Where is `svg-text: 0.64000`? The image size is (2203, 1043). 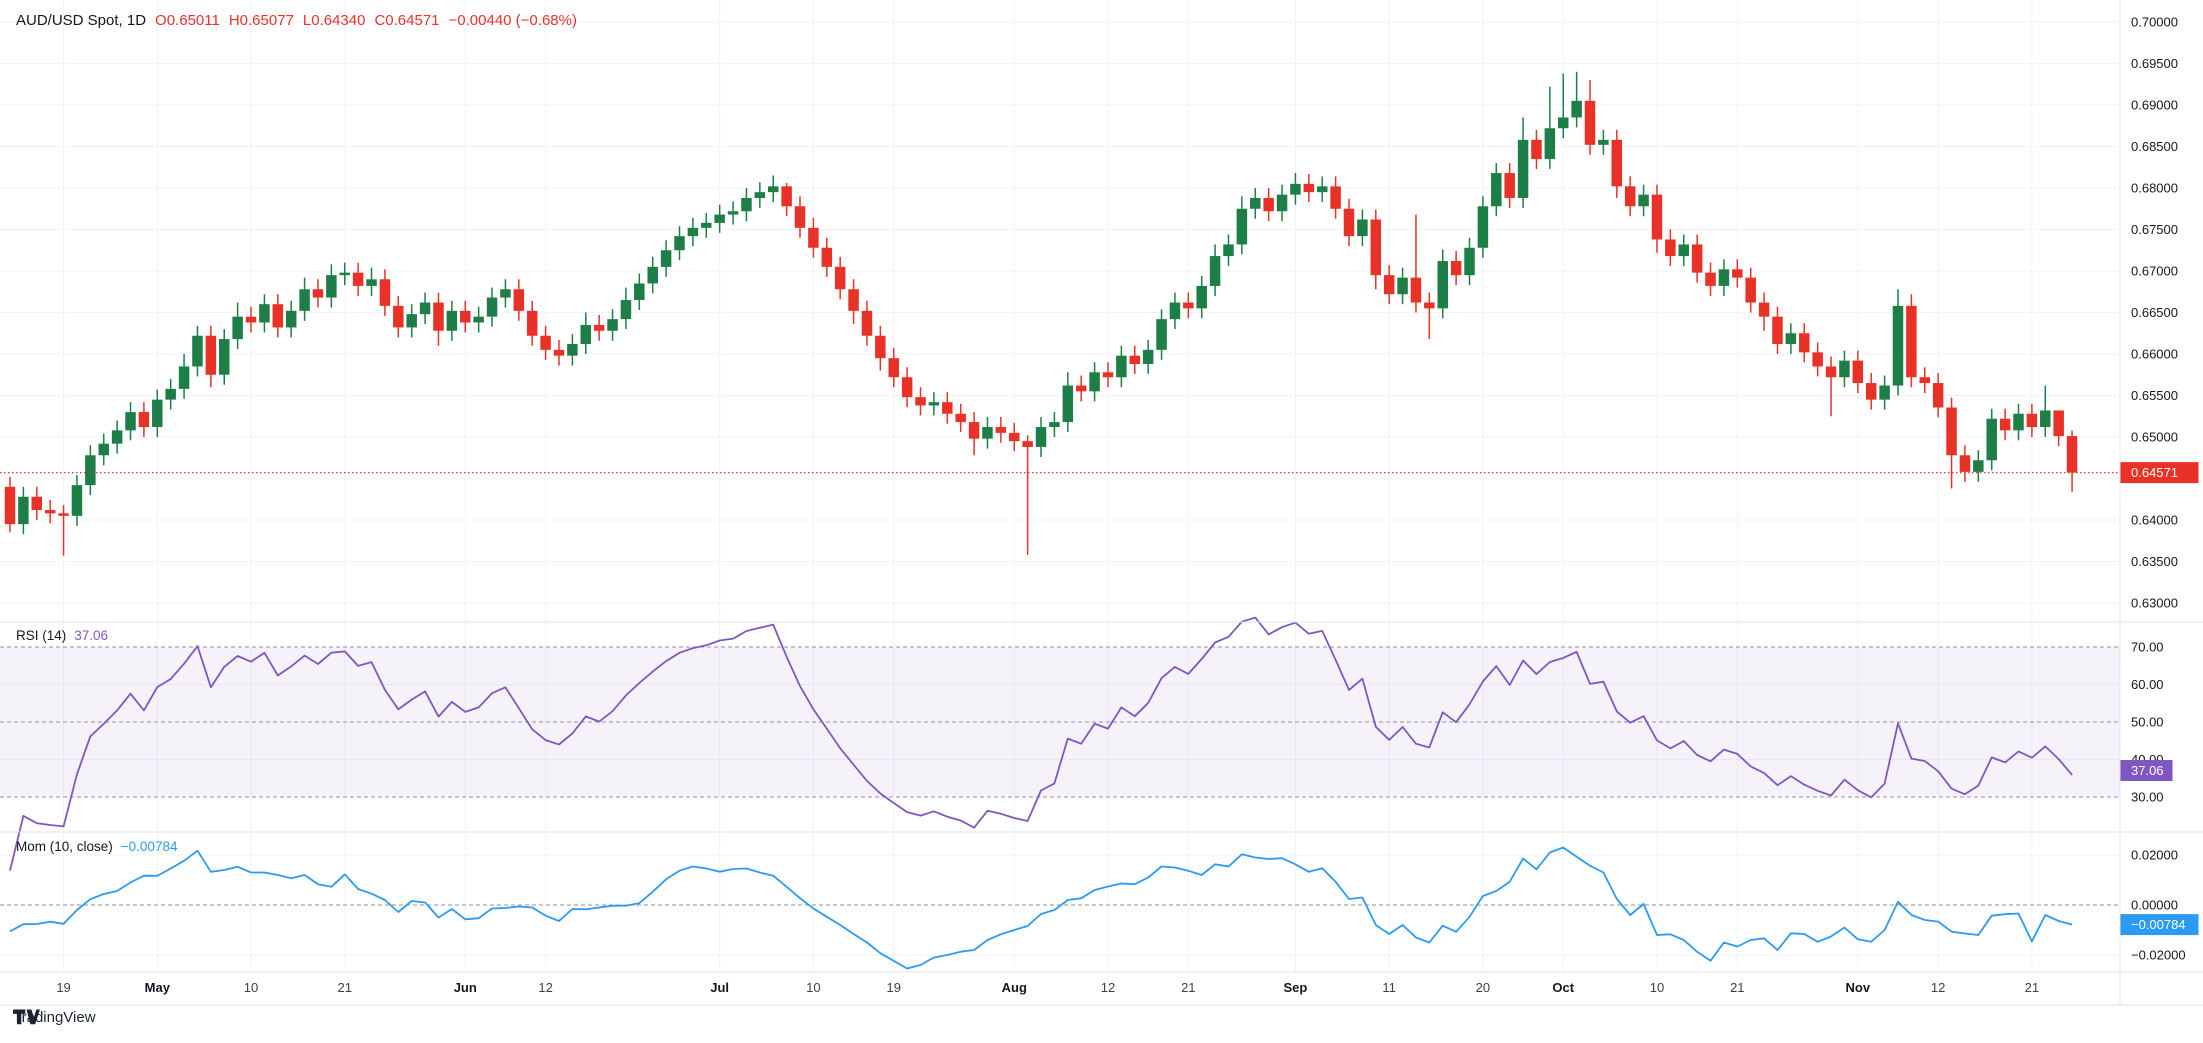 svg-text: 0.64000 is located at coordinates (2154, 520).